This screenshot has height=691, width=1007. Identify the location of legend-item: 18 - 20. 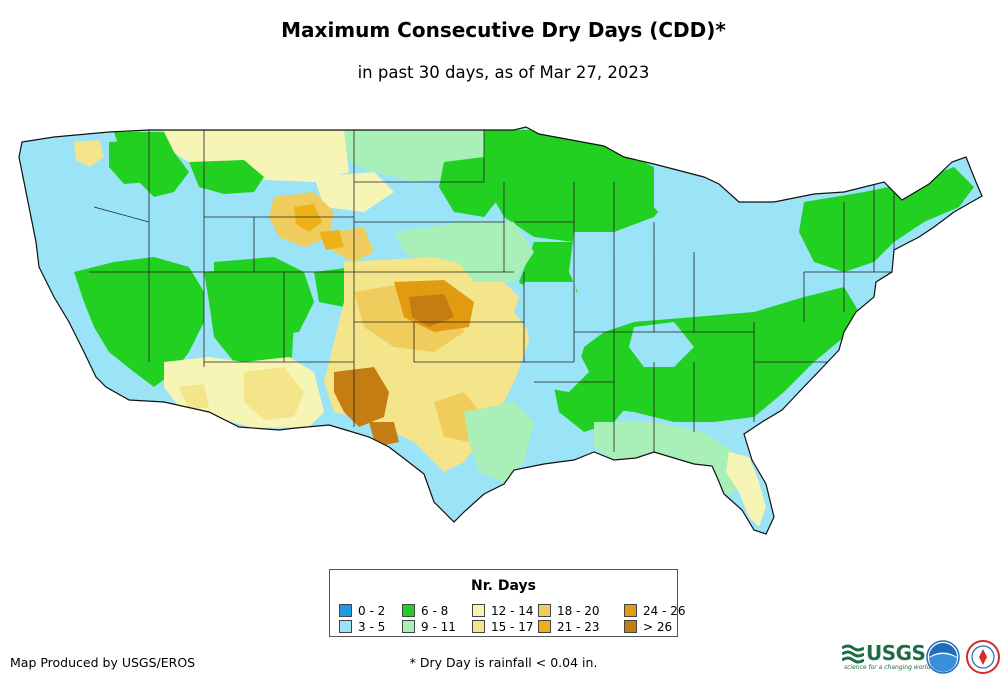
(569, 611).